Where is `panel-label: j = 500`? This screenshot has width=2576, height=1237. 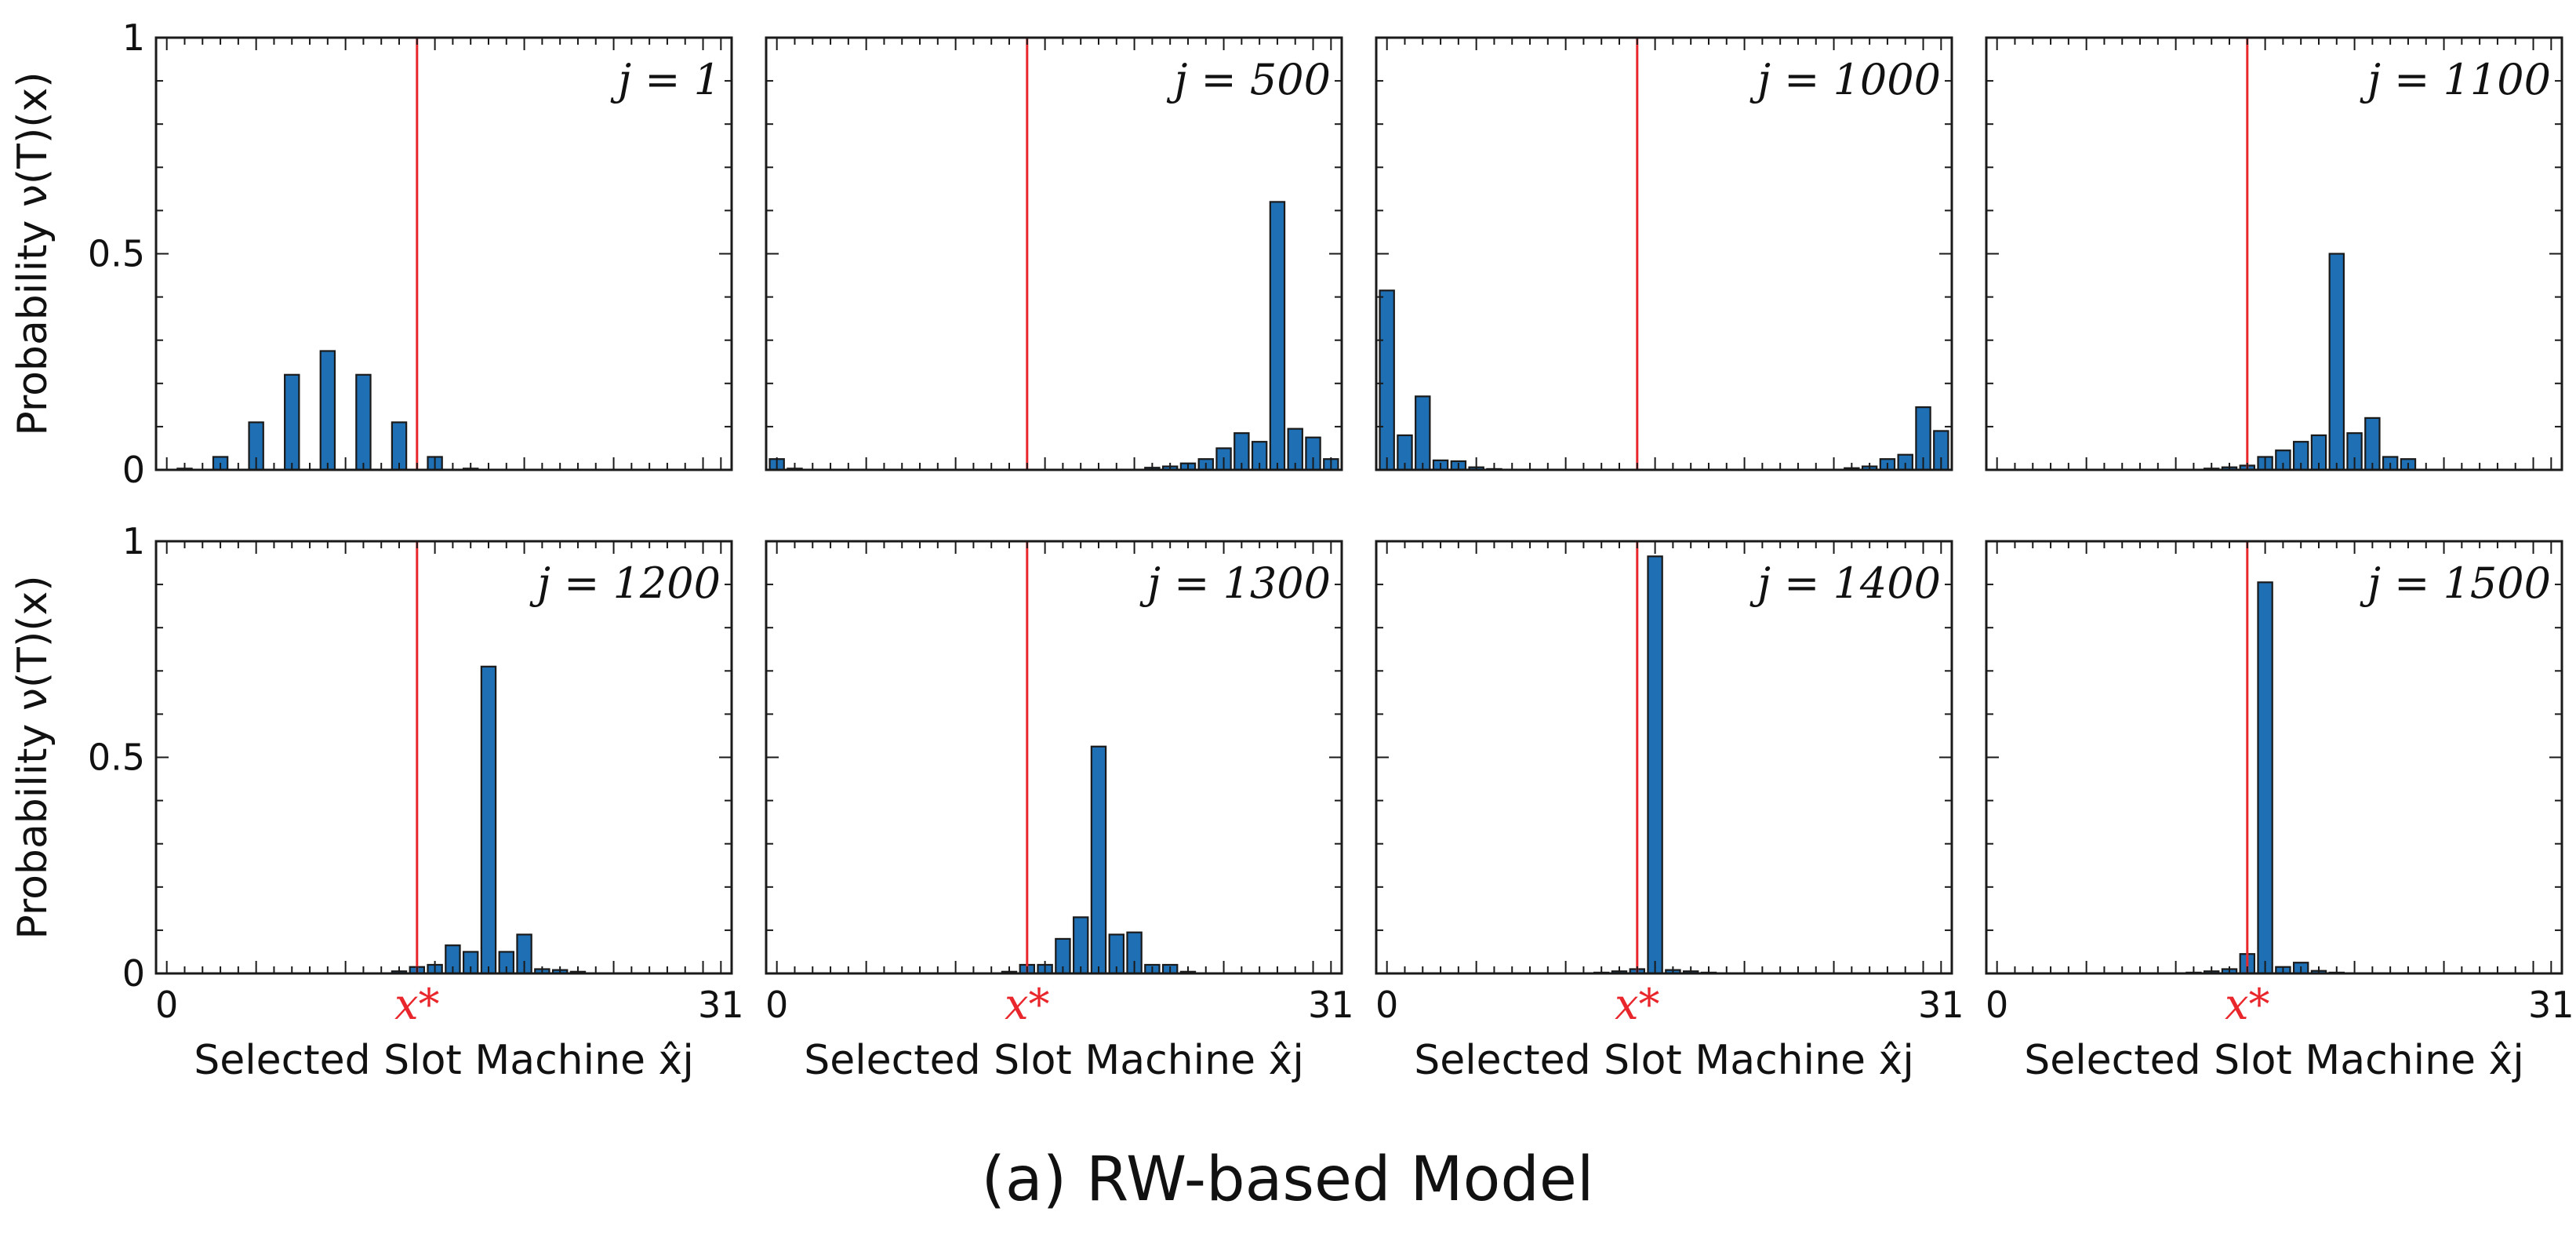 panel-label: j = 500 is located at coordinates (1249, 79).